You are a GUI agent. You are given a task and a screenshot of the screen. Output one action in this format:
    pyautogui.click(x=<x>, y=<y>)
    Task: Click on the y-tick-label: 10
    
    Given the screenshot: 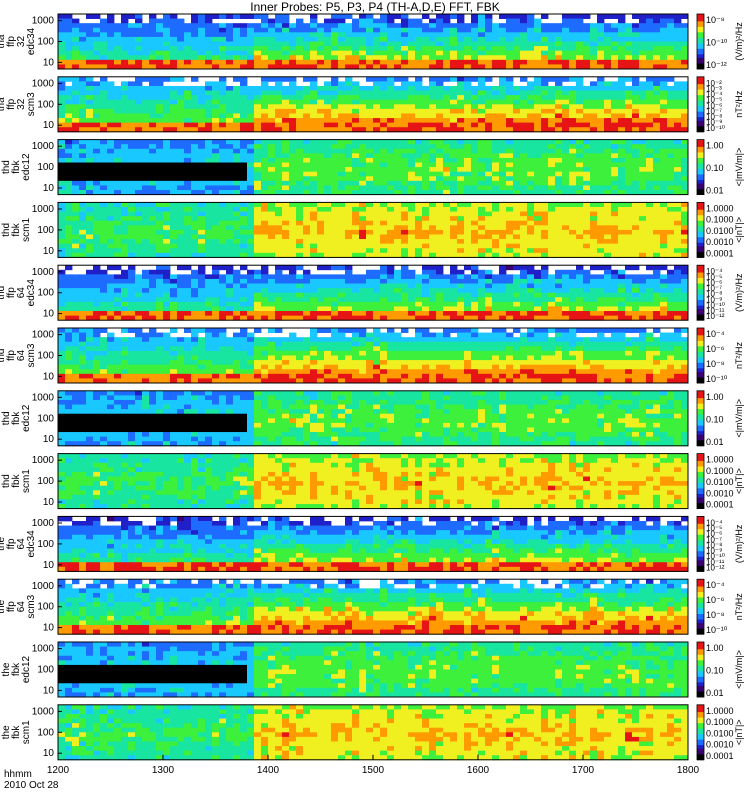 What is the action you would take?
    pyautogui.click(x=49, y=188)
    